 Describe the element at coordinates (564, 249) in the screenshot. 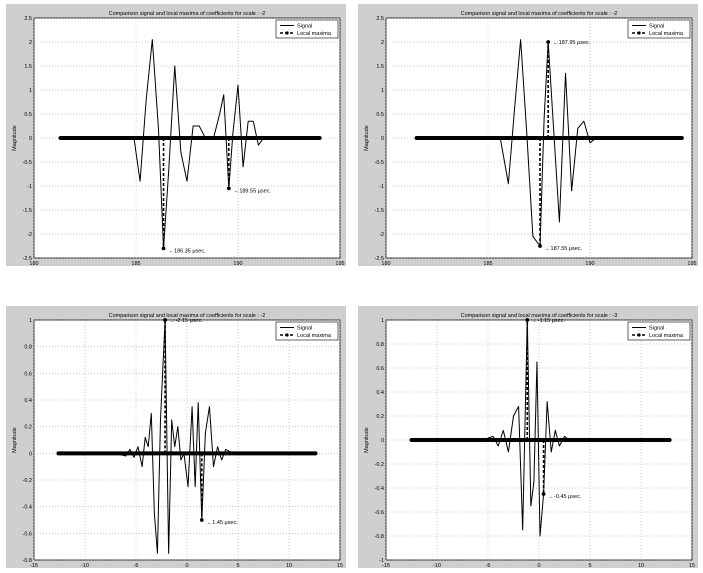

I see `local-maxima-label: ←187.55 μsec.` at that location.